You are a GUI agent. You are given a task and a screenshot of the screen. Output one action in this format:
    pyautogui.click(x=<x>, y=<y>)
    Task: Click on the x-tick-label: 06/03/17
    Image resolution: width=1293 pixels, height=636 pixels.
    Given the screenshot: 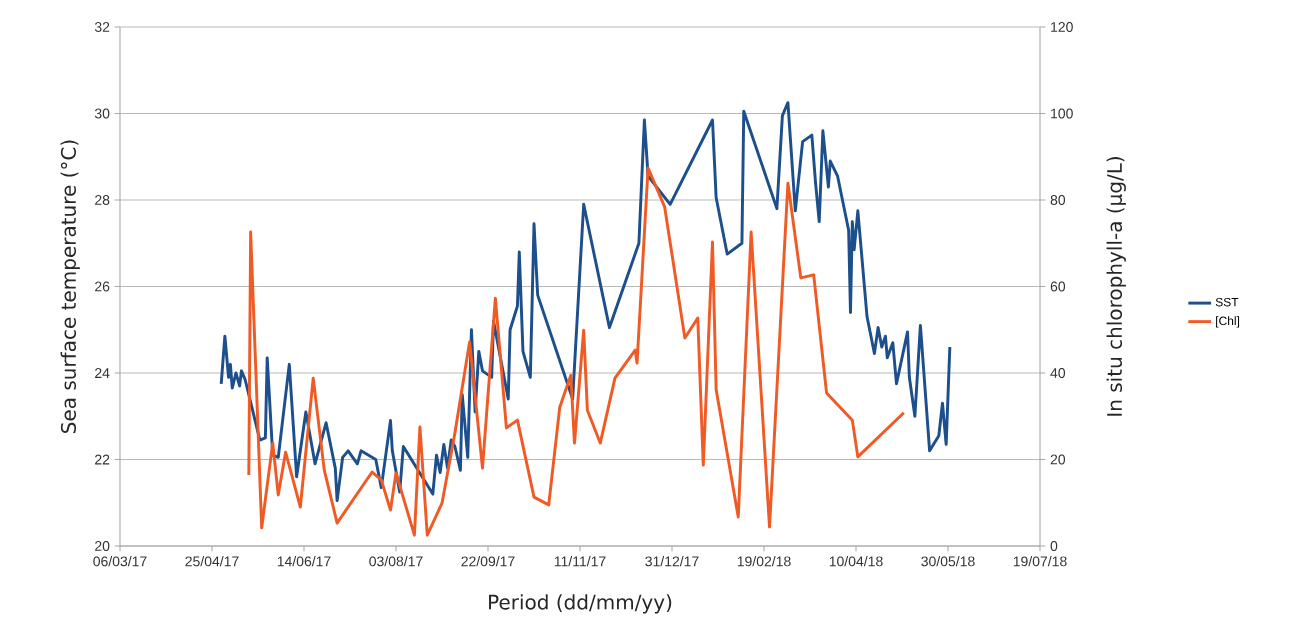 What is the action you would take?
    pyautogui.click(x=120, y=561)
    